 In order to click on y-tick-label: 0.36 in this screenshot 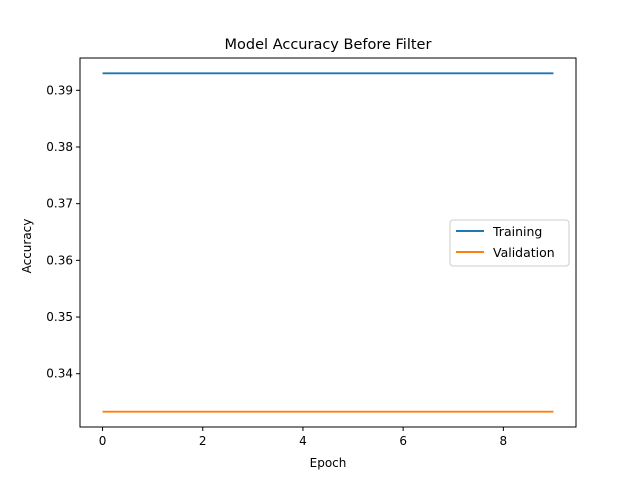, I will do `click(59, 260)`.